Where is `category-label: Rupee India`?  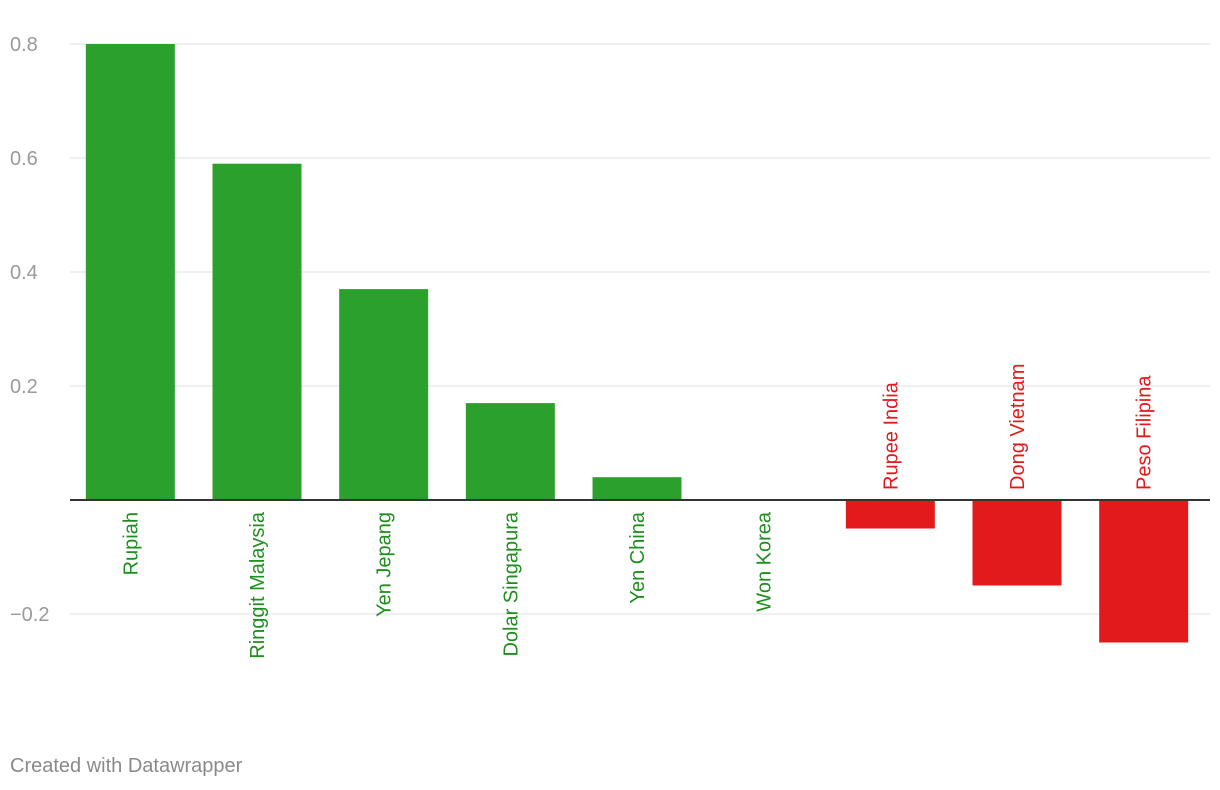
category-label: Rupee India is located at coordinates (891, 435).